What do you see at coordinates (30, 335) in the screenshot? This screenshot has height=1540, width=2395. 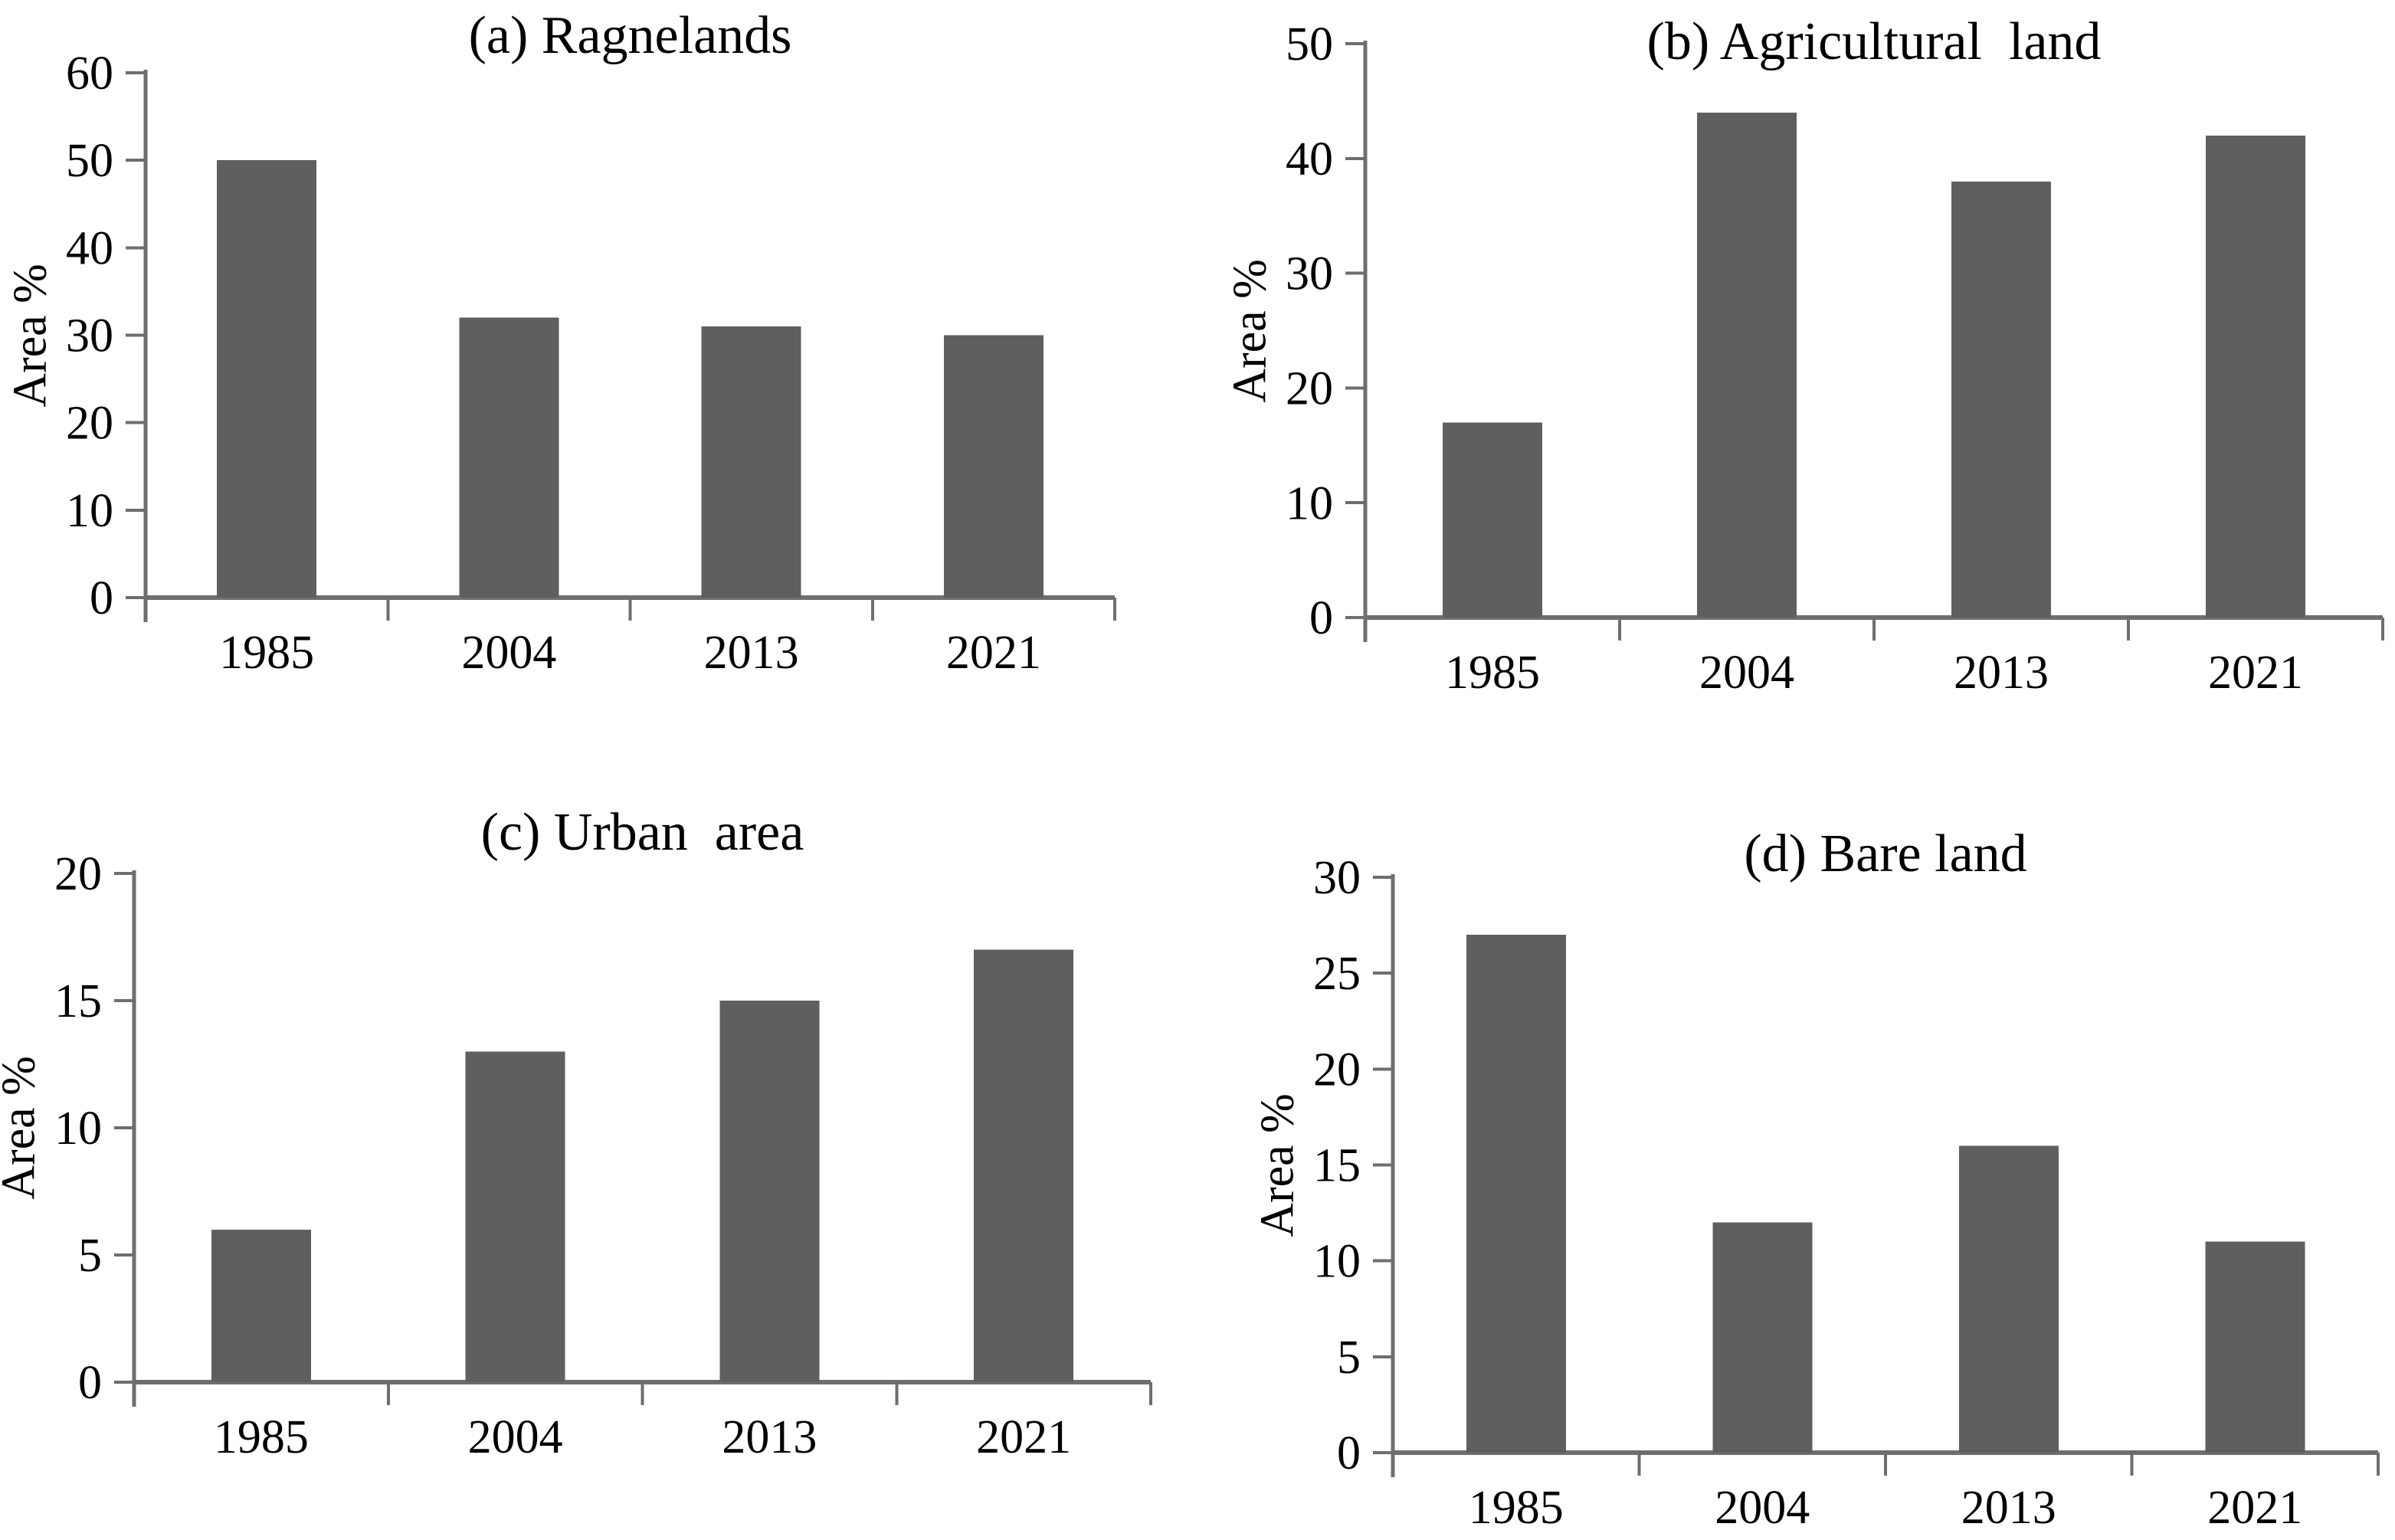 I see `chart-a-ylabel: Area %` at bounding box center [30, 335].